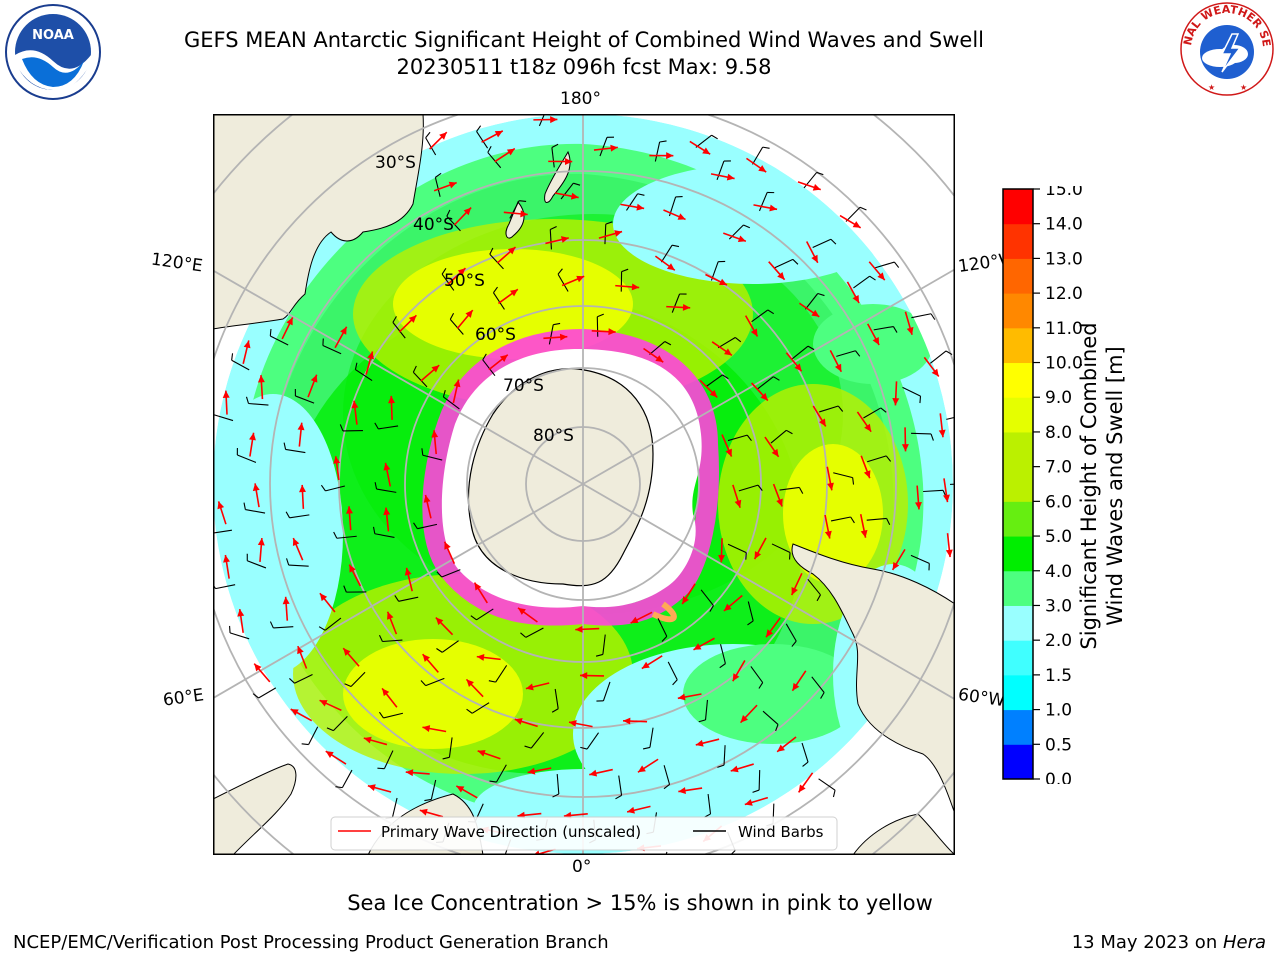  I want to click on legend-barb-label: Wind Barbs, so click(781, 832).